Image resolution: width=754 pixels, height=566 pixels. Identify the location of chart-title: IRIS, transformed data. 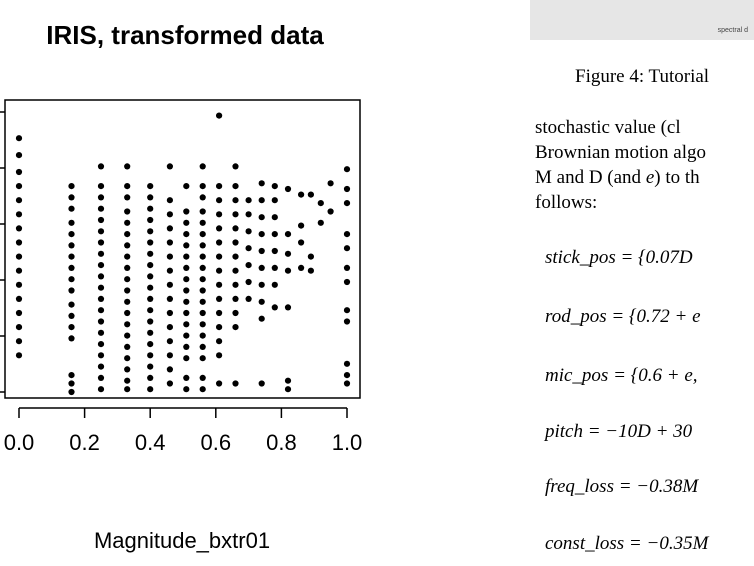
(185, 35).